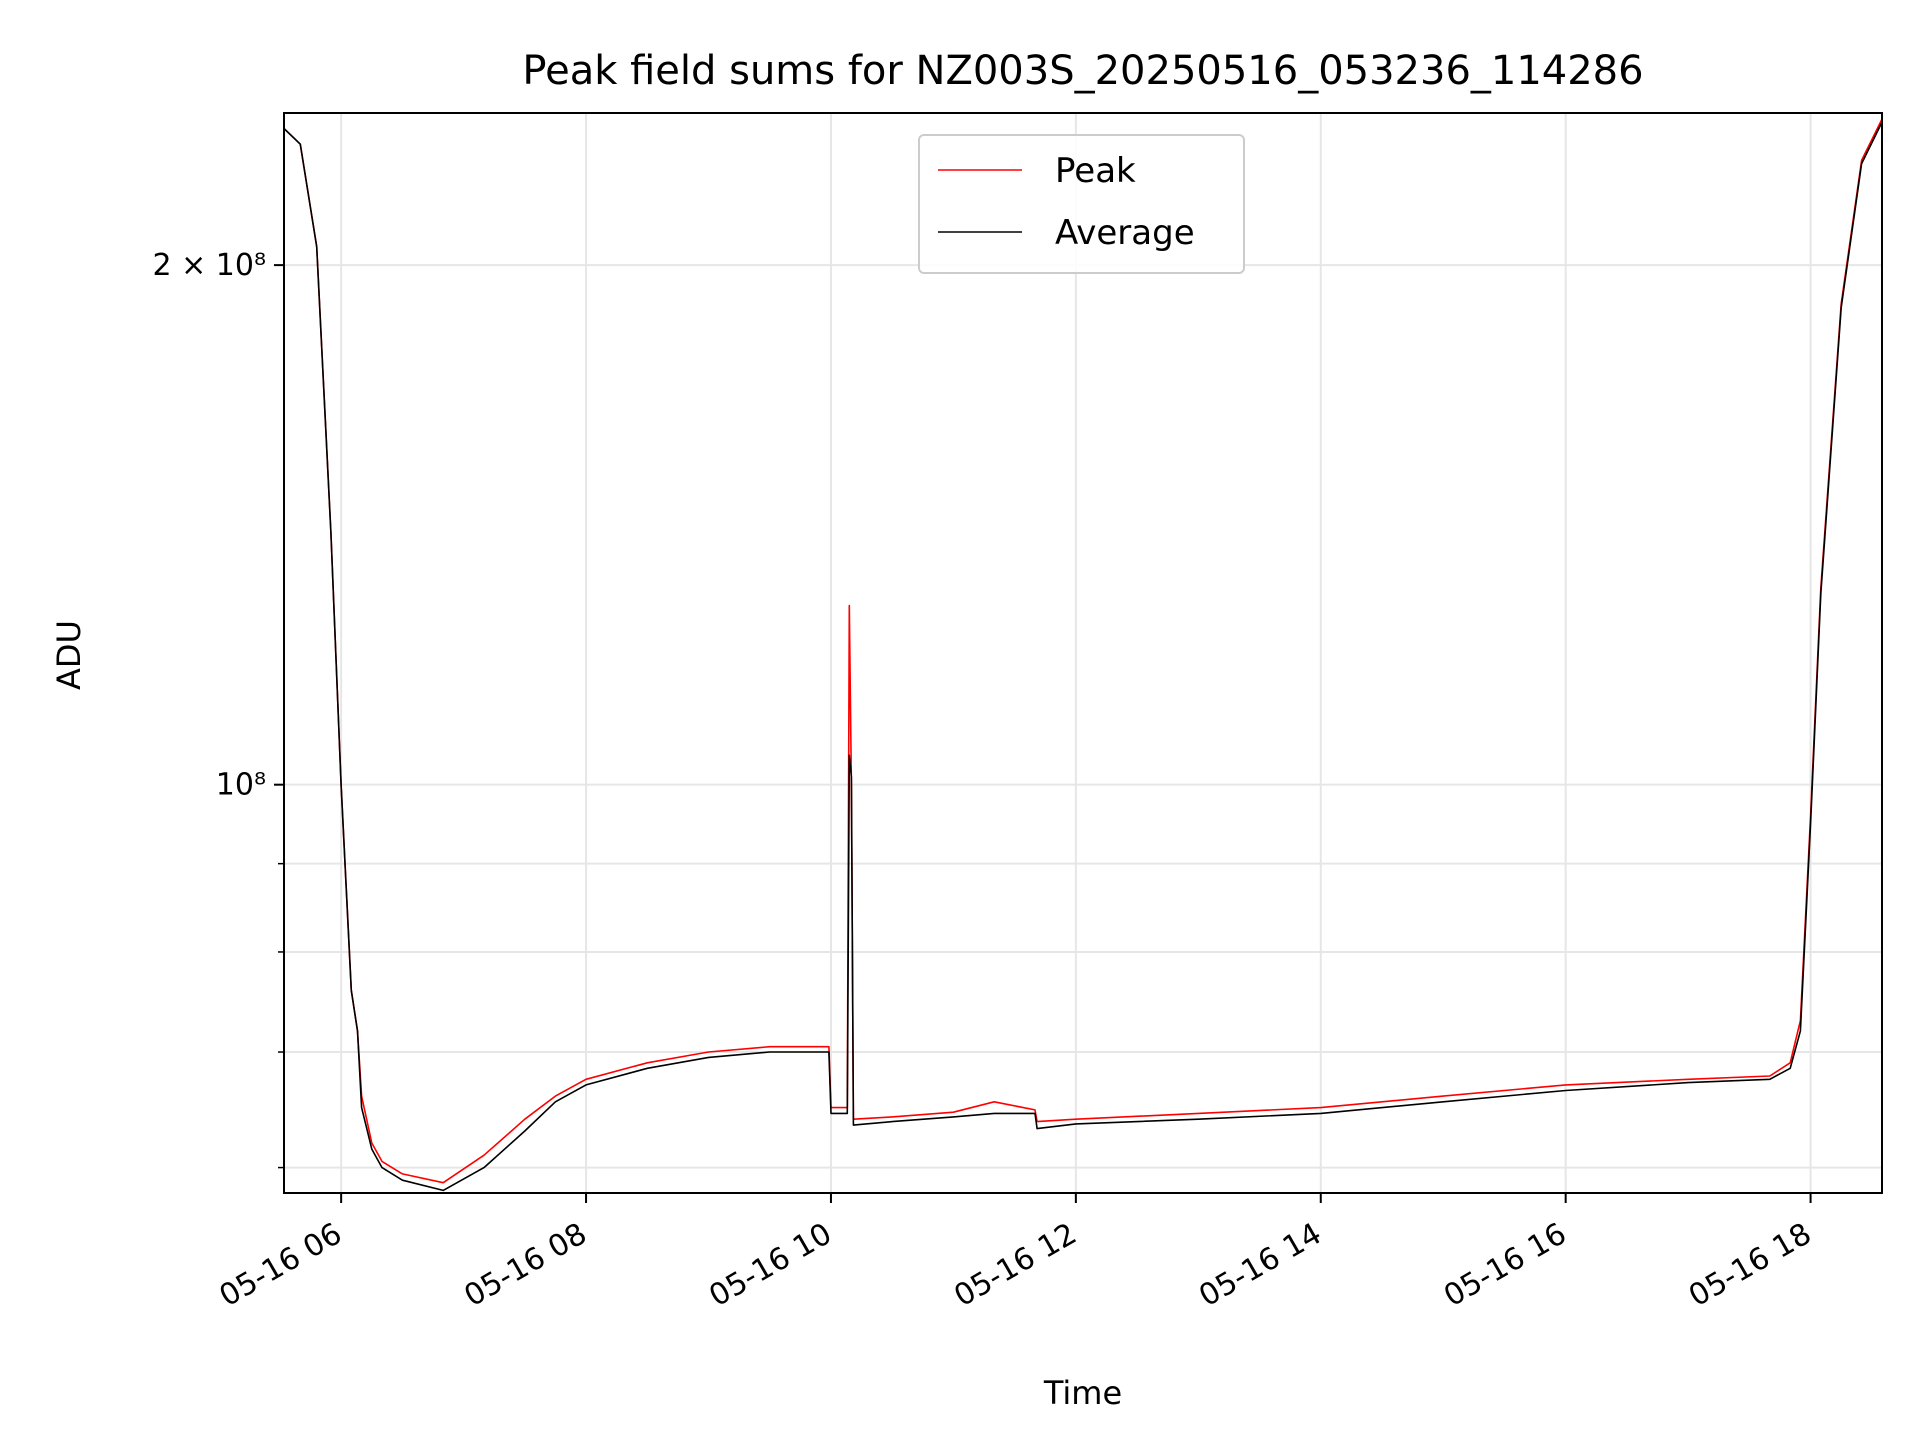 The height and width of the screenshot is (1440, 1920). What do you see at coordinates (1082, 1393) in the screenshot?
I see `x-axis-label: Time` at bounding box center [1082, 1393].